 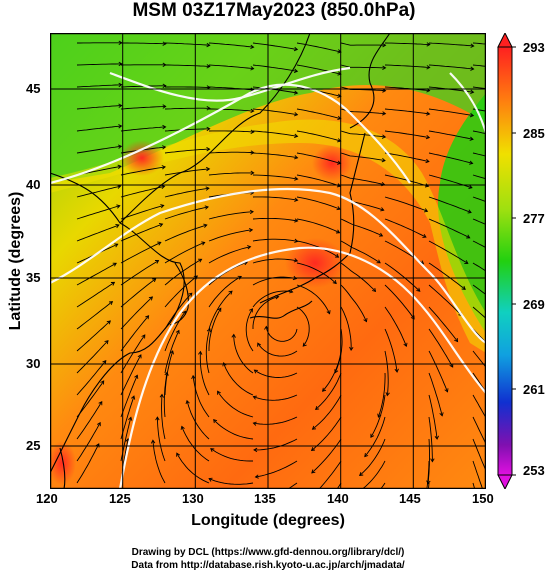 I want to click on y-tick-35: 35, so click(x=33, y=277).